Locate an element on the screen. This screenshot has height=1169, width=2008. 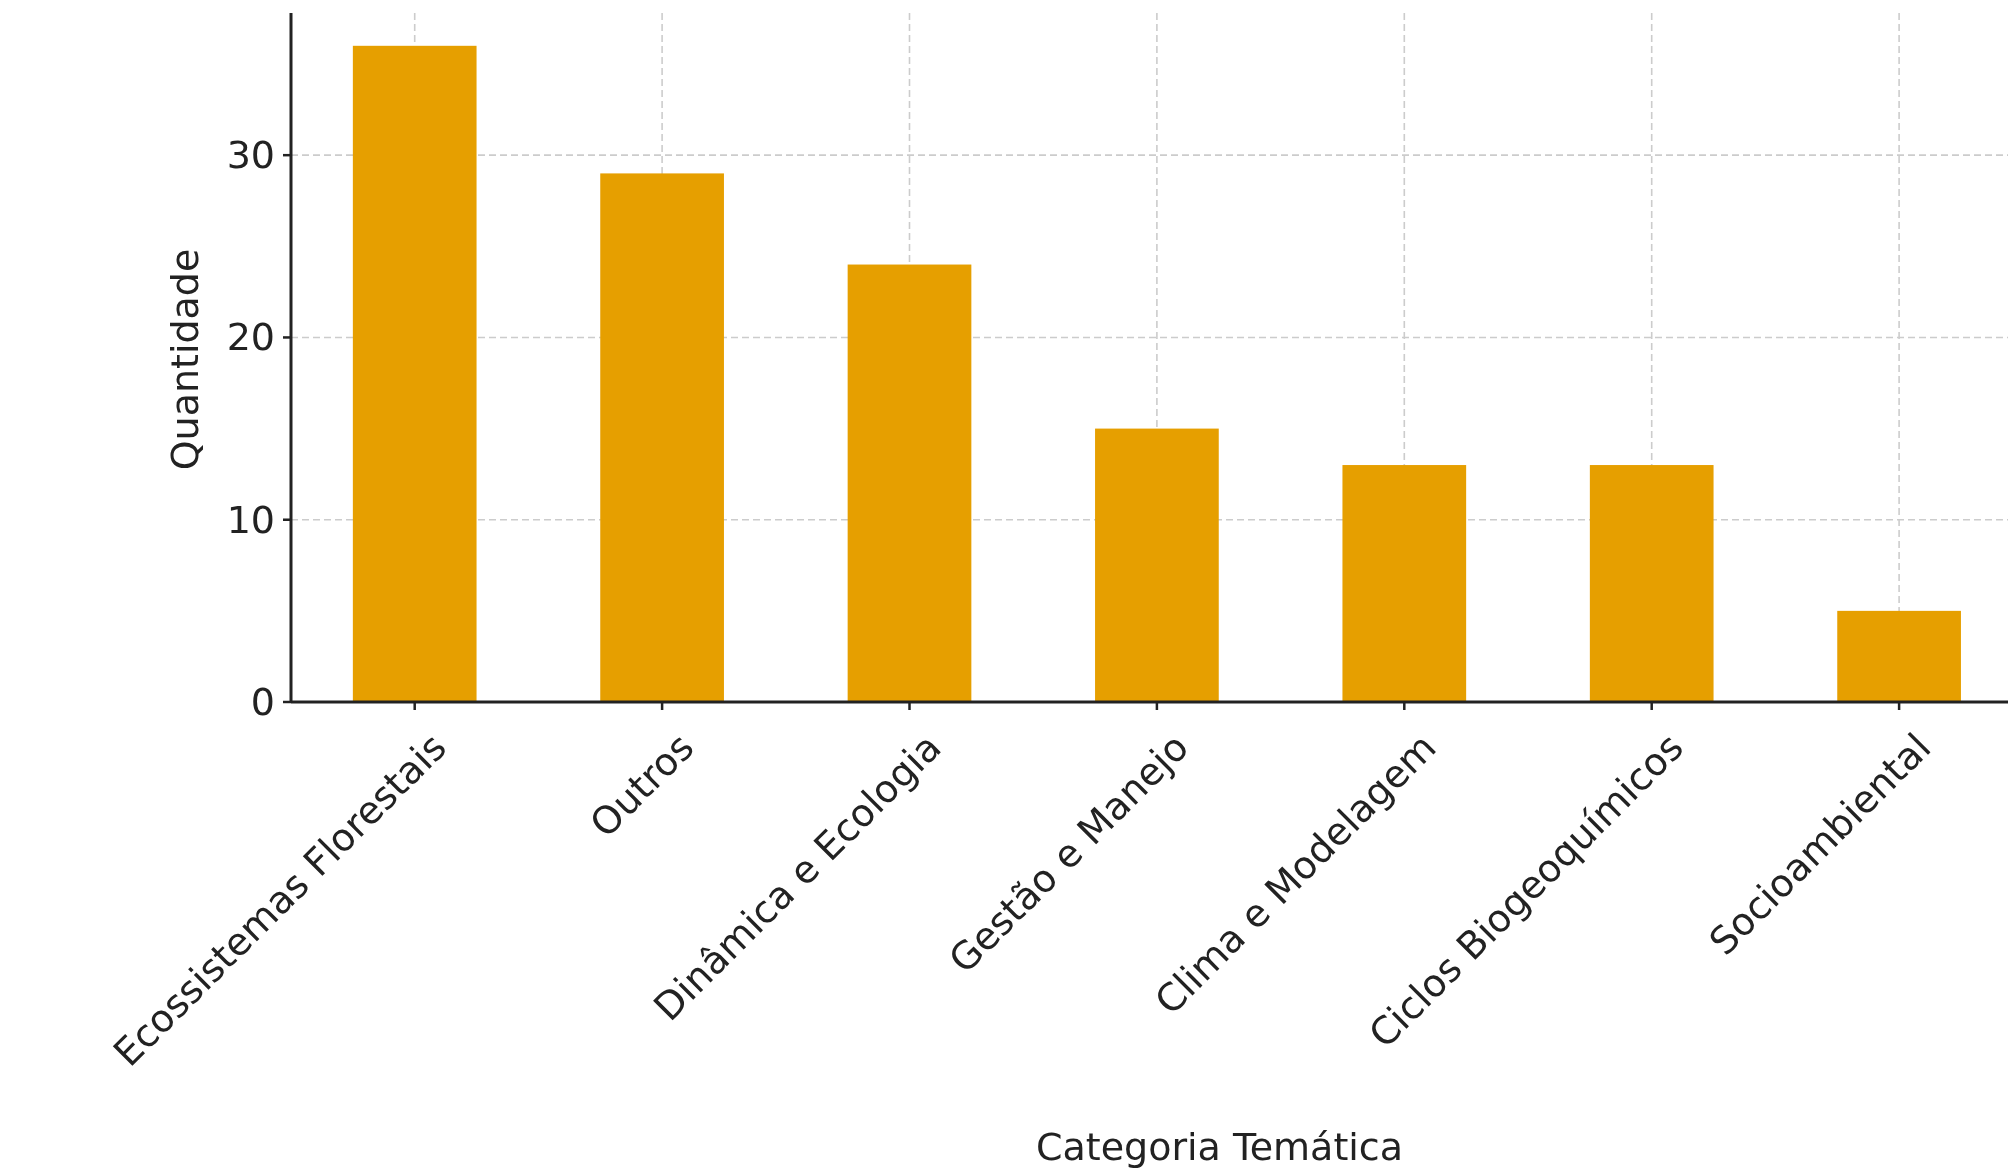
y-tick-label: 10 is located at coordinates (250, 519).